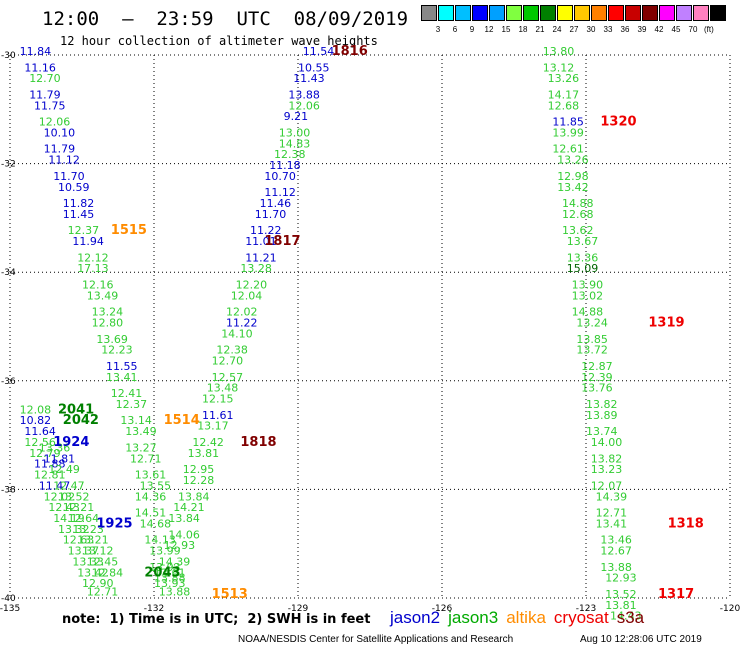 Image resolution: width=740 pixels, height=650 pixels. Describe the element at coordinates (591, 29) in the screenshot. I see `color-scale-label: 30` at that location.